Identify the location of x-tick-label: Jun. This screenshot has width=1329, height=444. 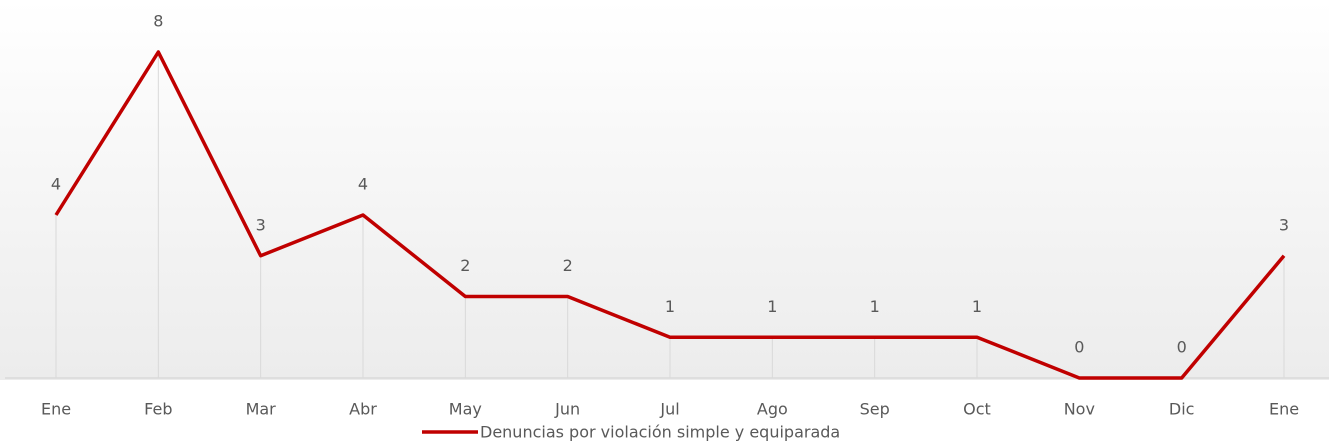
(567, 409).